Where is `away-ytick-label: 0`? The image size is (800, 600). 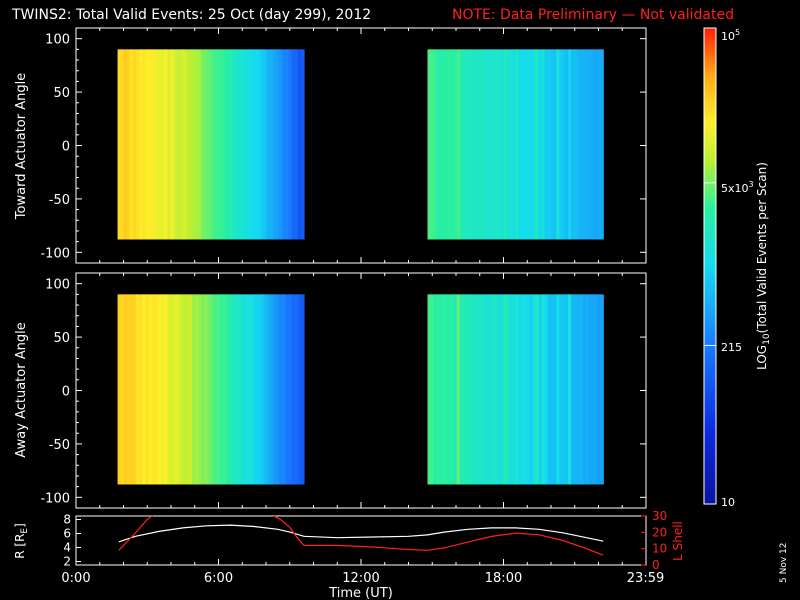 away-ytick-label: 0 is located at coordinates (66, 392).